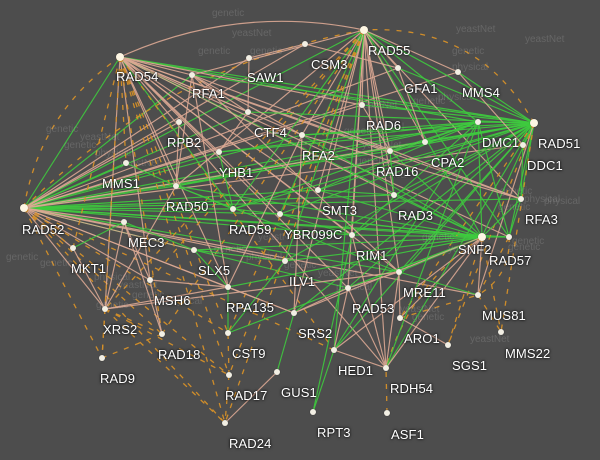 This screenshot has width=600, height=460. What do you see at coordinates (448, 345) in the screenshot?
I see `node-sgs1` at bounding box center [448, 345].